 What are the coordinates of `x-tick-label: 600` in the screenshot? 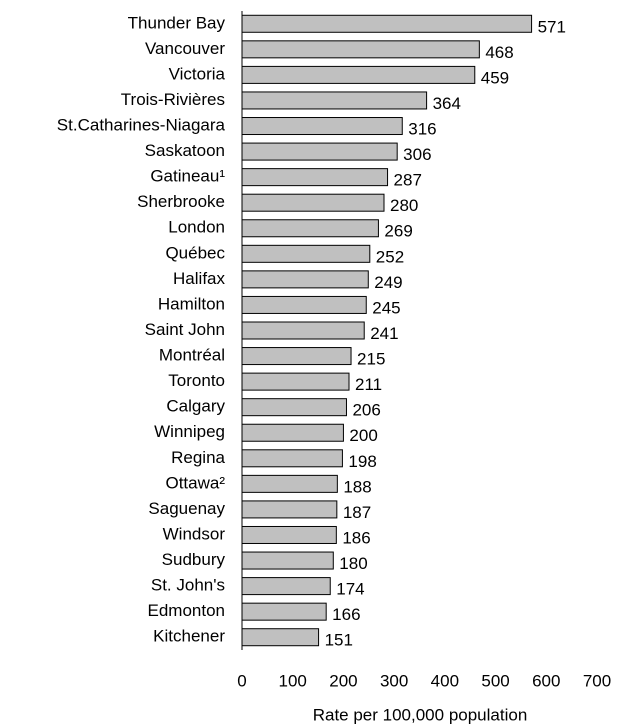 It's located at (546, 680).